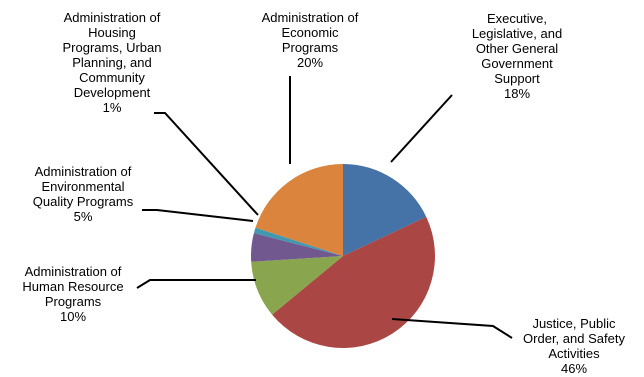 The height and width of the screenshot is (377, 644). Describe the element at coordinates (517, 78) in the screenshot. I see `slice-category-label: Support` at that location.